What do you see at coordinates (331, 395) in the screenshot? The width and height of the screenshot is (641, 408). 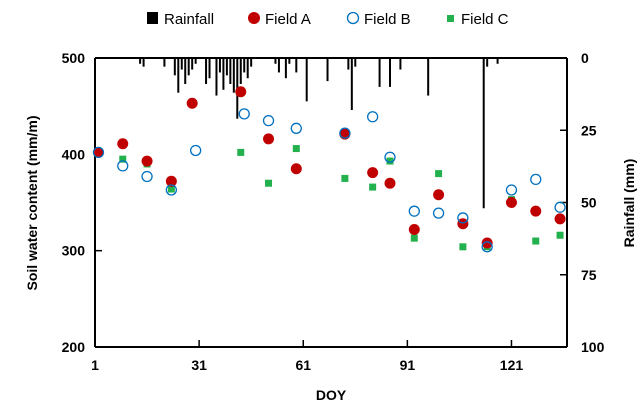 I see `x-axis-title: DOY` at bounding box center [331, 395].